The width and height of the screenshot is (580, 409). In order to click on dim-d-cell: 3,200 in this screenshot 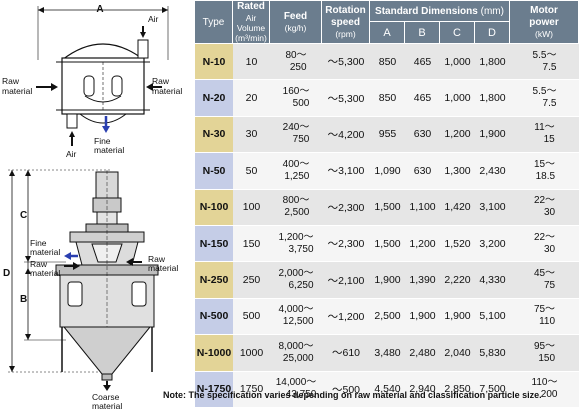, I will do `click(492, 244)`.